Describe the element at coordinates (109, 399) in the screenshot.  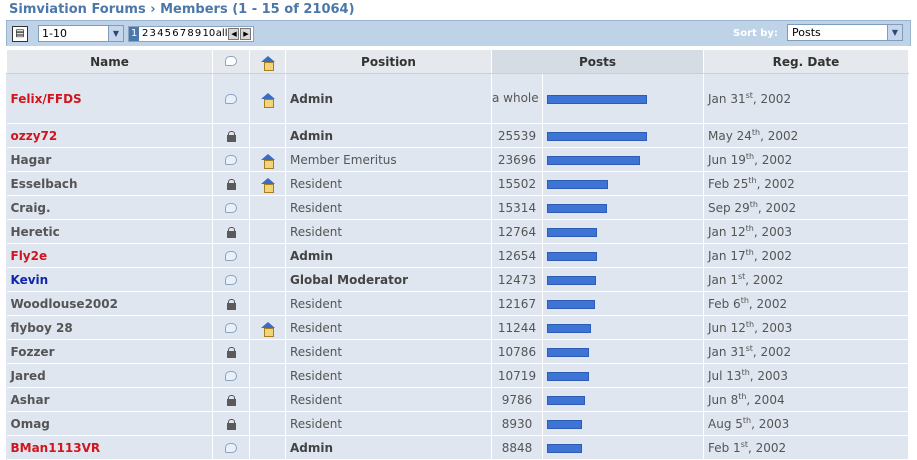
I see `member-name-cell: Ashar` at that location.